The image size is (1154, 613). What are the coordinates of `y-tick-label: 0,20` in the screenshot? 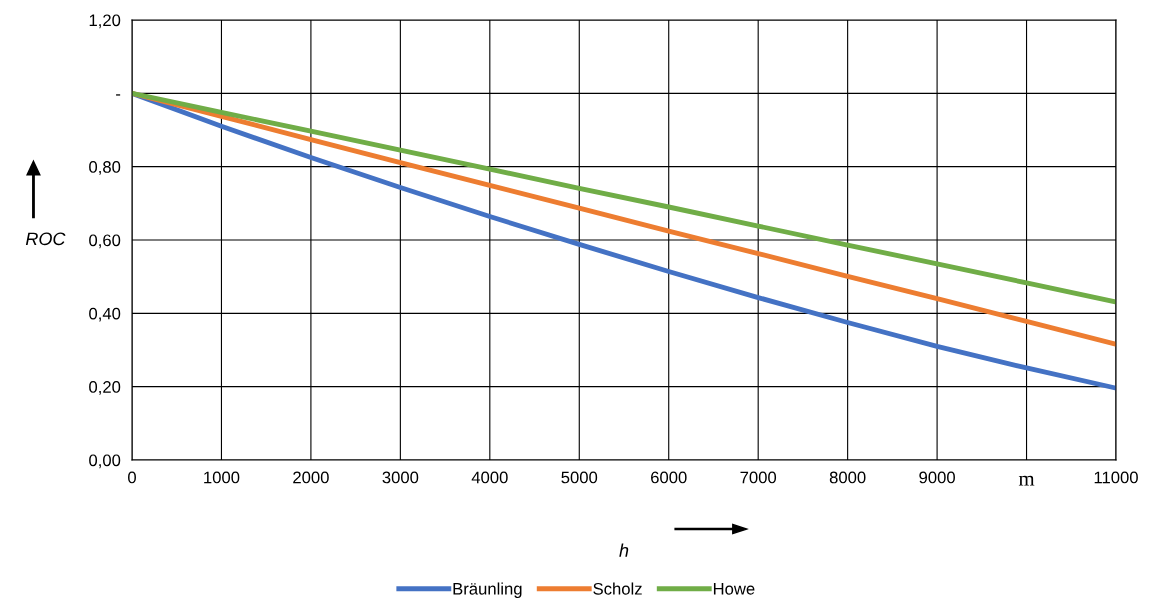 It's located at (105, 388).